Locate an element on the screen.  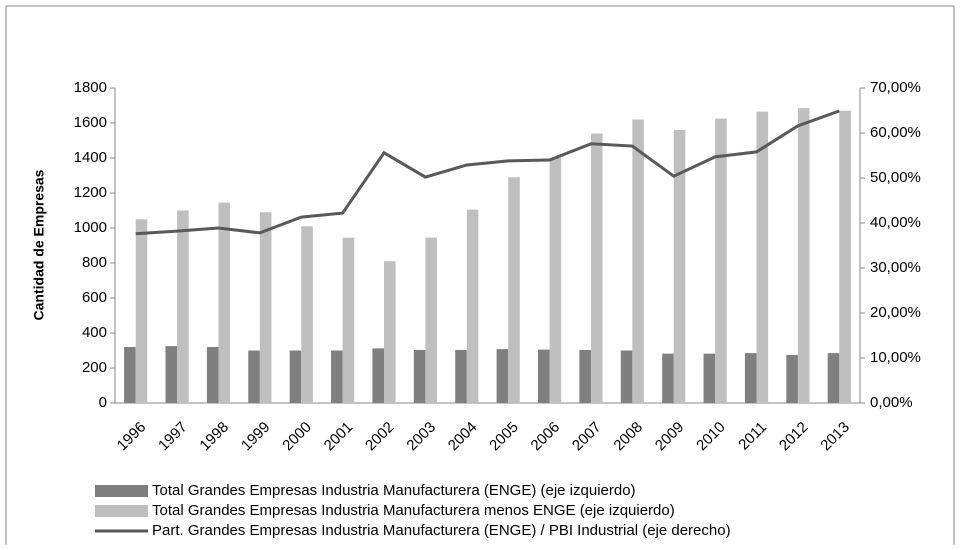
y2-tick-label: 70,00% is located at coordinates (895, 87).